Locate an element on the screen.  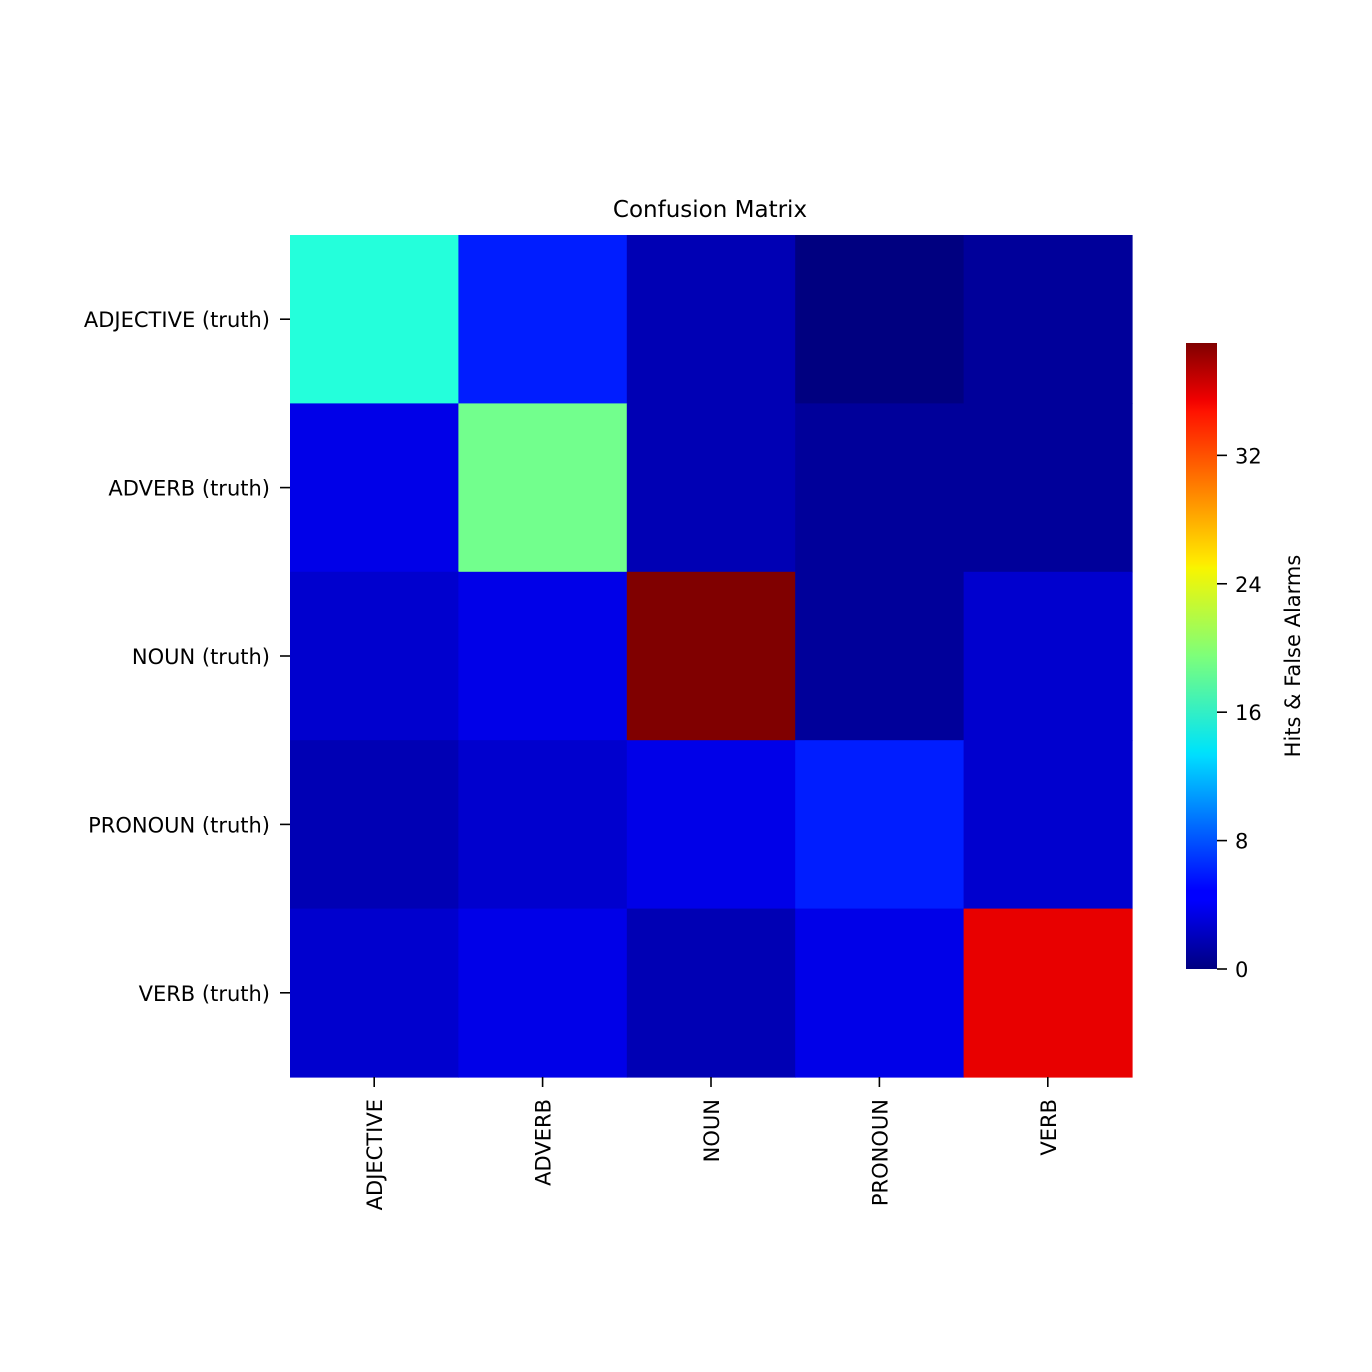
heatmap-cell-r2-c0 is located at coordinates (374, 656).